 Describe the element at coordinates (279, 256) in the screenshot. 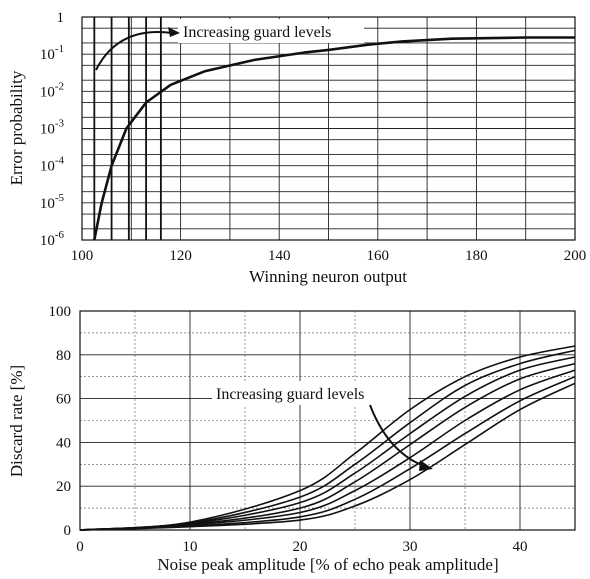

I see `x-tick-label: 140` at that location.